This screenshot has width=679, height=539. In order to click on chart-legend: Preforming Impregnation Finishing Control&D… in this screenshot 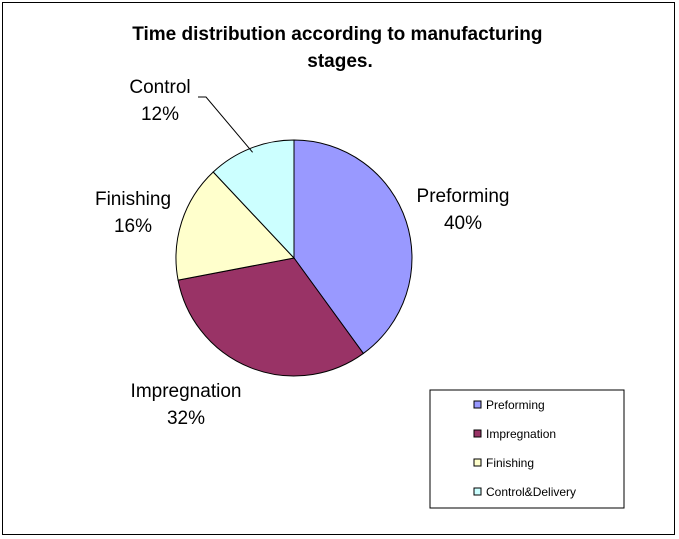, I will do `click(527, 449)`.